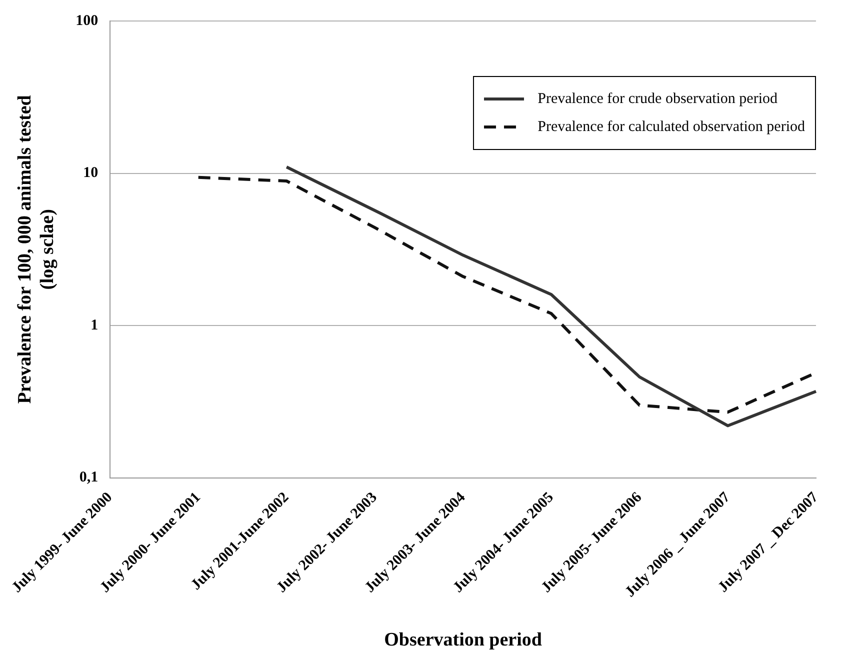 This screenshot has width=841, height=666. Describe the element at coordinates (94, 325) in the screenshot. I see `y-tick-label: 1` at that location.